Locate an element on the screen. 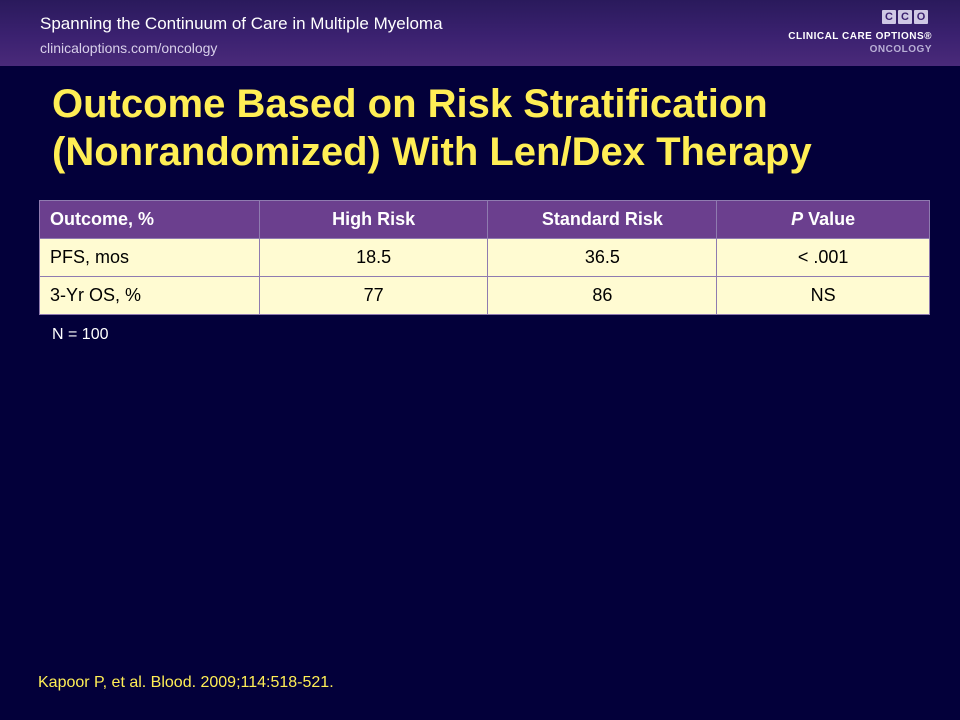 The height and width of the screenshot is (720, 960). table-cell-standard-risk: 36.5 is located at coordinates (602, 257).